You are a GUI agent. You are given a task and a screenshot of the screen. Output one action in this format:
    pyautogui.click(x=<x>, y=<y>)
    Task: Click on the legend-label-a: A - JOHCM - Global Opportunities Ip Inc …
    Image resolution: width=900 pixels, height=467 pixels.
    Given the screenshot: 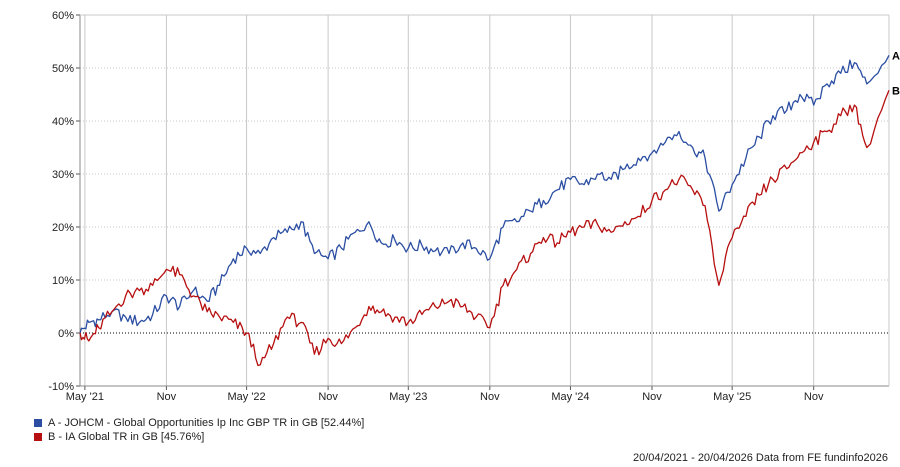 What is the action you would take?
    pyautogui.click(x=206, y=423)
    